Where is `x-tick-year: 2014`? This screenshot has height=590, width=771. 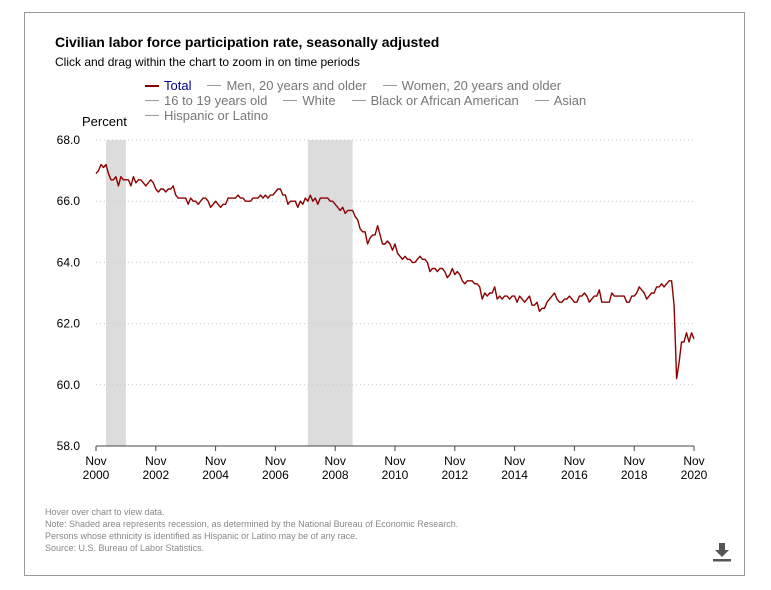
x-tick-year: 2014 is located at coordinates (514, 475).